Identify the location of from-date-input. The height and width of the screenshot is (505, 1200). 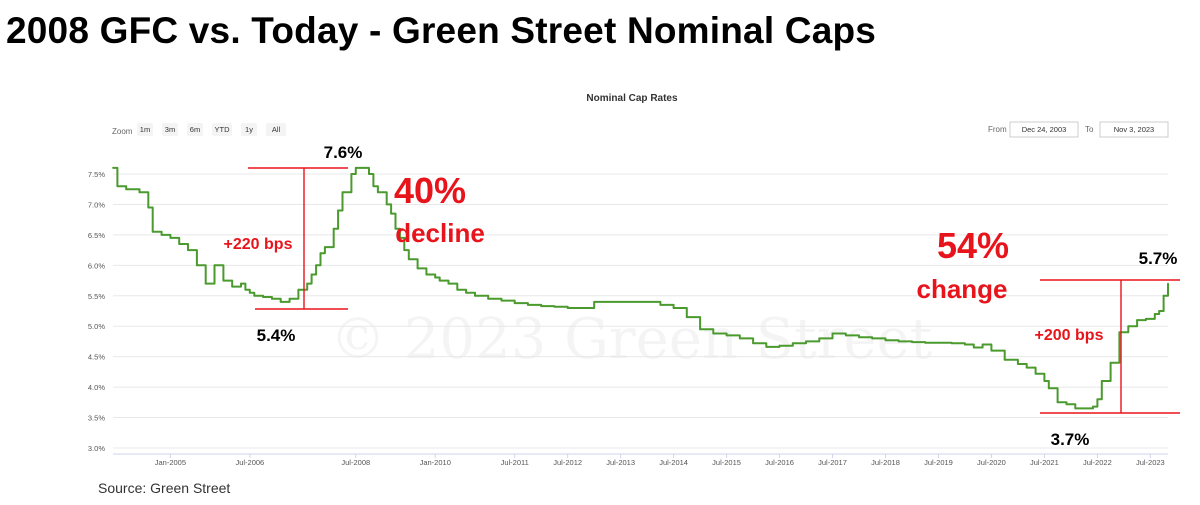
(1044, 129).